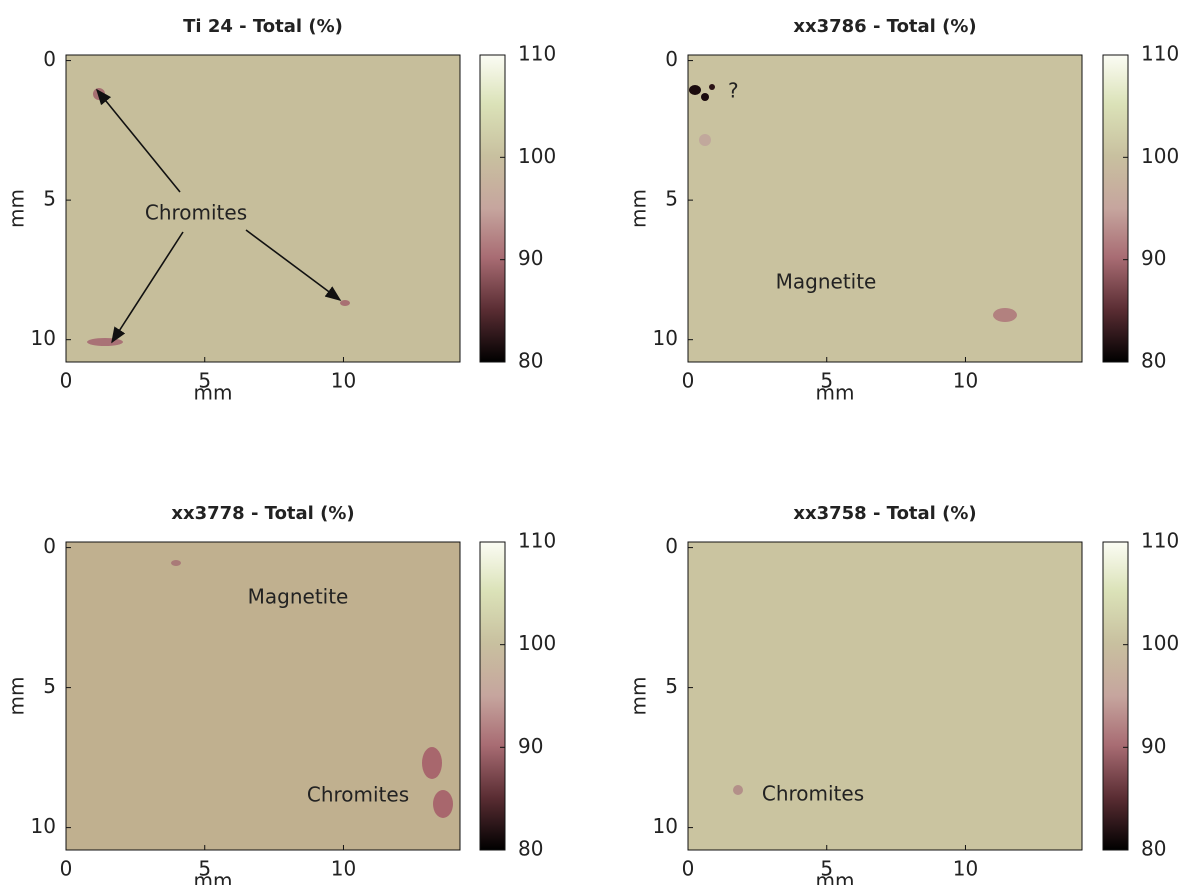 Image resolution: width=1187 pixels, height=885 pixels. What do you see at coordinates (262, 513) in the screenshot?
I see `chart-title: xx3778 - Total (%)` at bounding box center [262, 513].